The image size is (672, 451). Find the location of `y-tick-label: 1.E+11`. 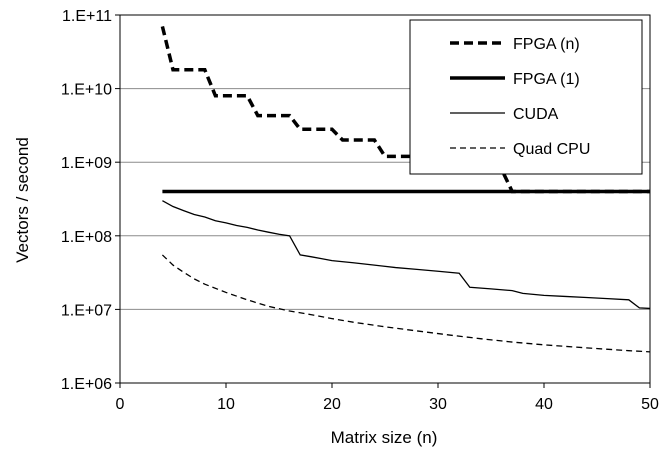

y-tick-label: 1.E+11 is located at coordinates (87, 16).